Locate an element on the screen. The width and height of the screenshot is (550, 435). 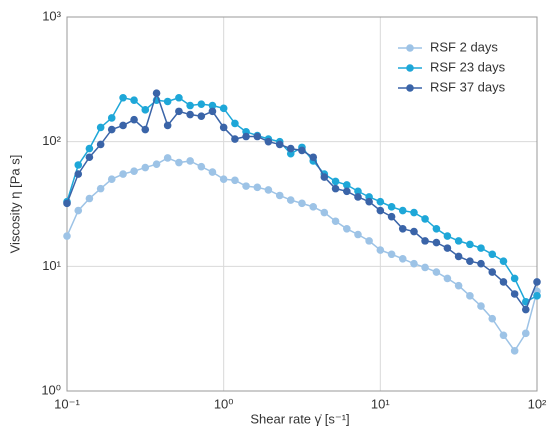
x-axis-label: Shear rate γ̇ [s⁻¹] is located at coordinates (299, 418).